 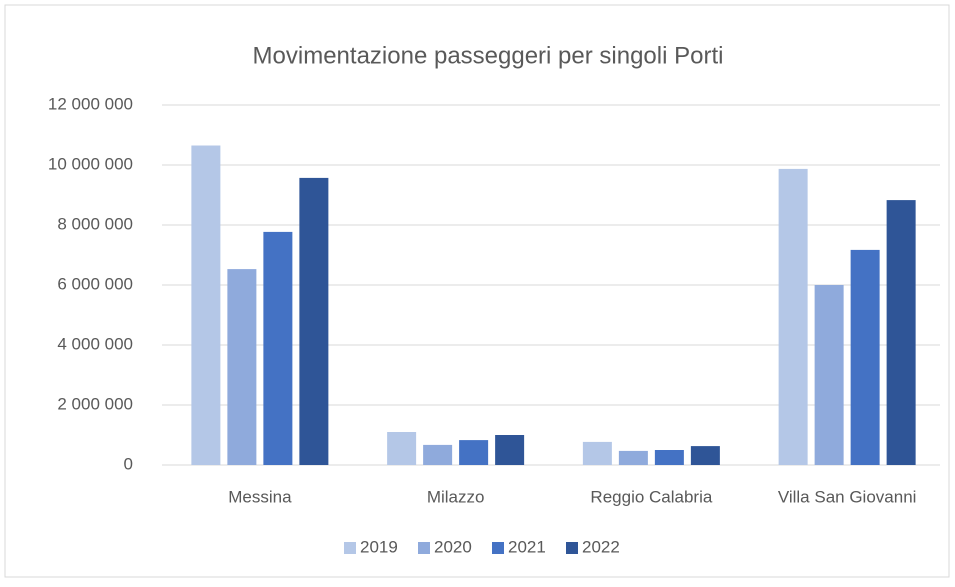 I want to click on x-tick-label: Reggio Calabria, so click(x=651, y=496).